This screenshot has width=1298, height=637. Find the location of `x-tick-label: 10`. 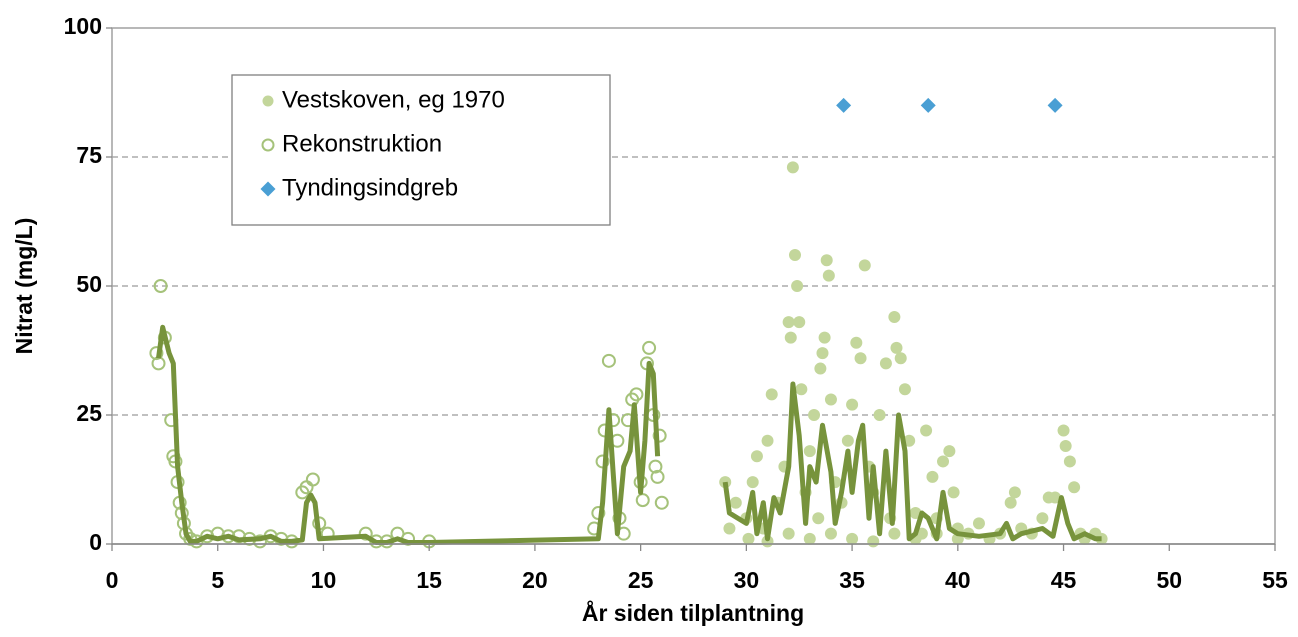

x-tick-label: 10 is located at coordinates (324, 580).